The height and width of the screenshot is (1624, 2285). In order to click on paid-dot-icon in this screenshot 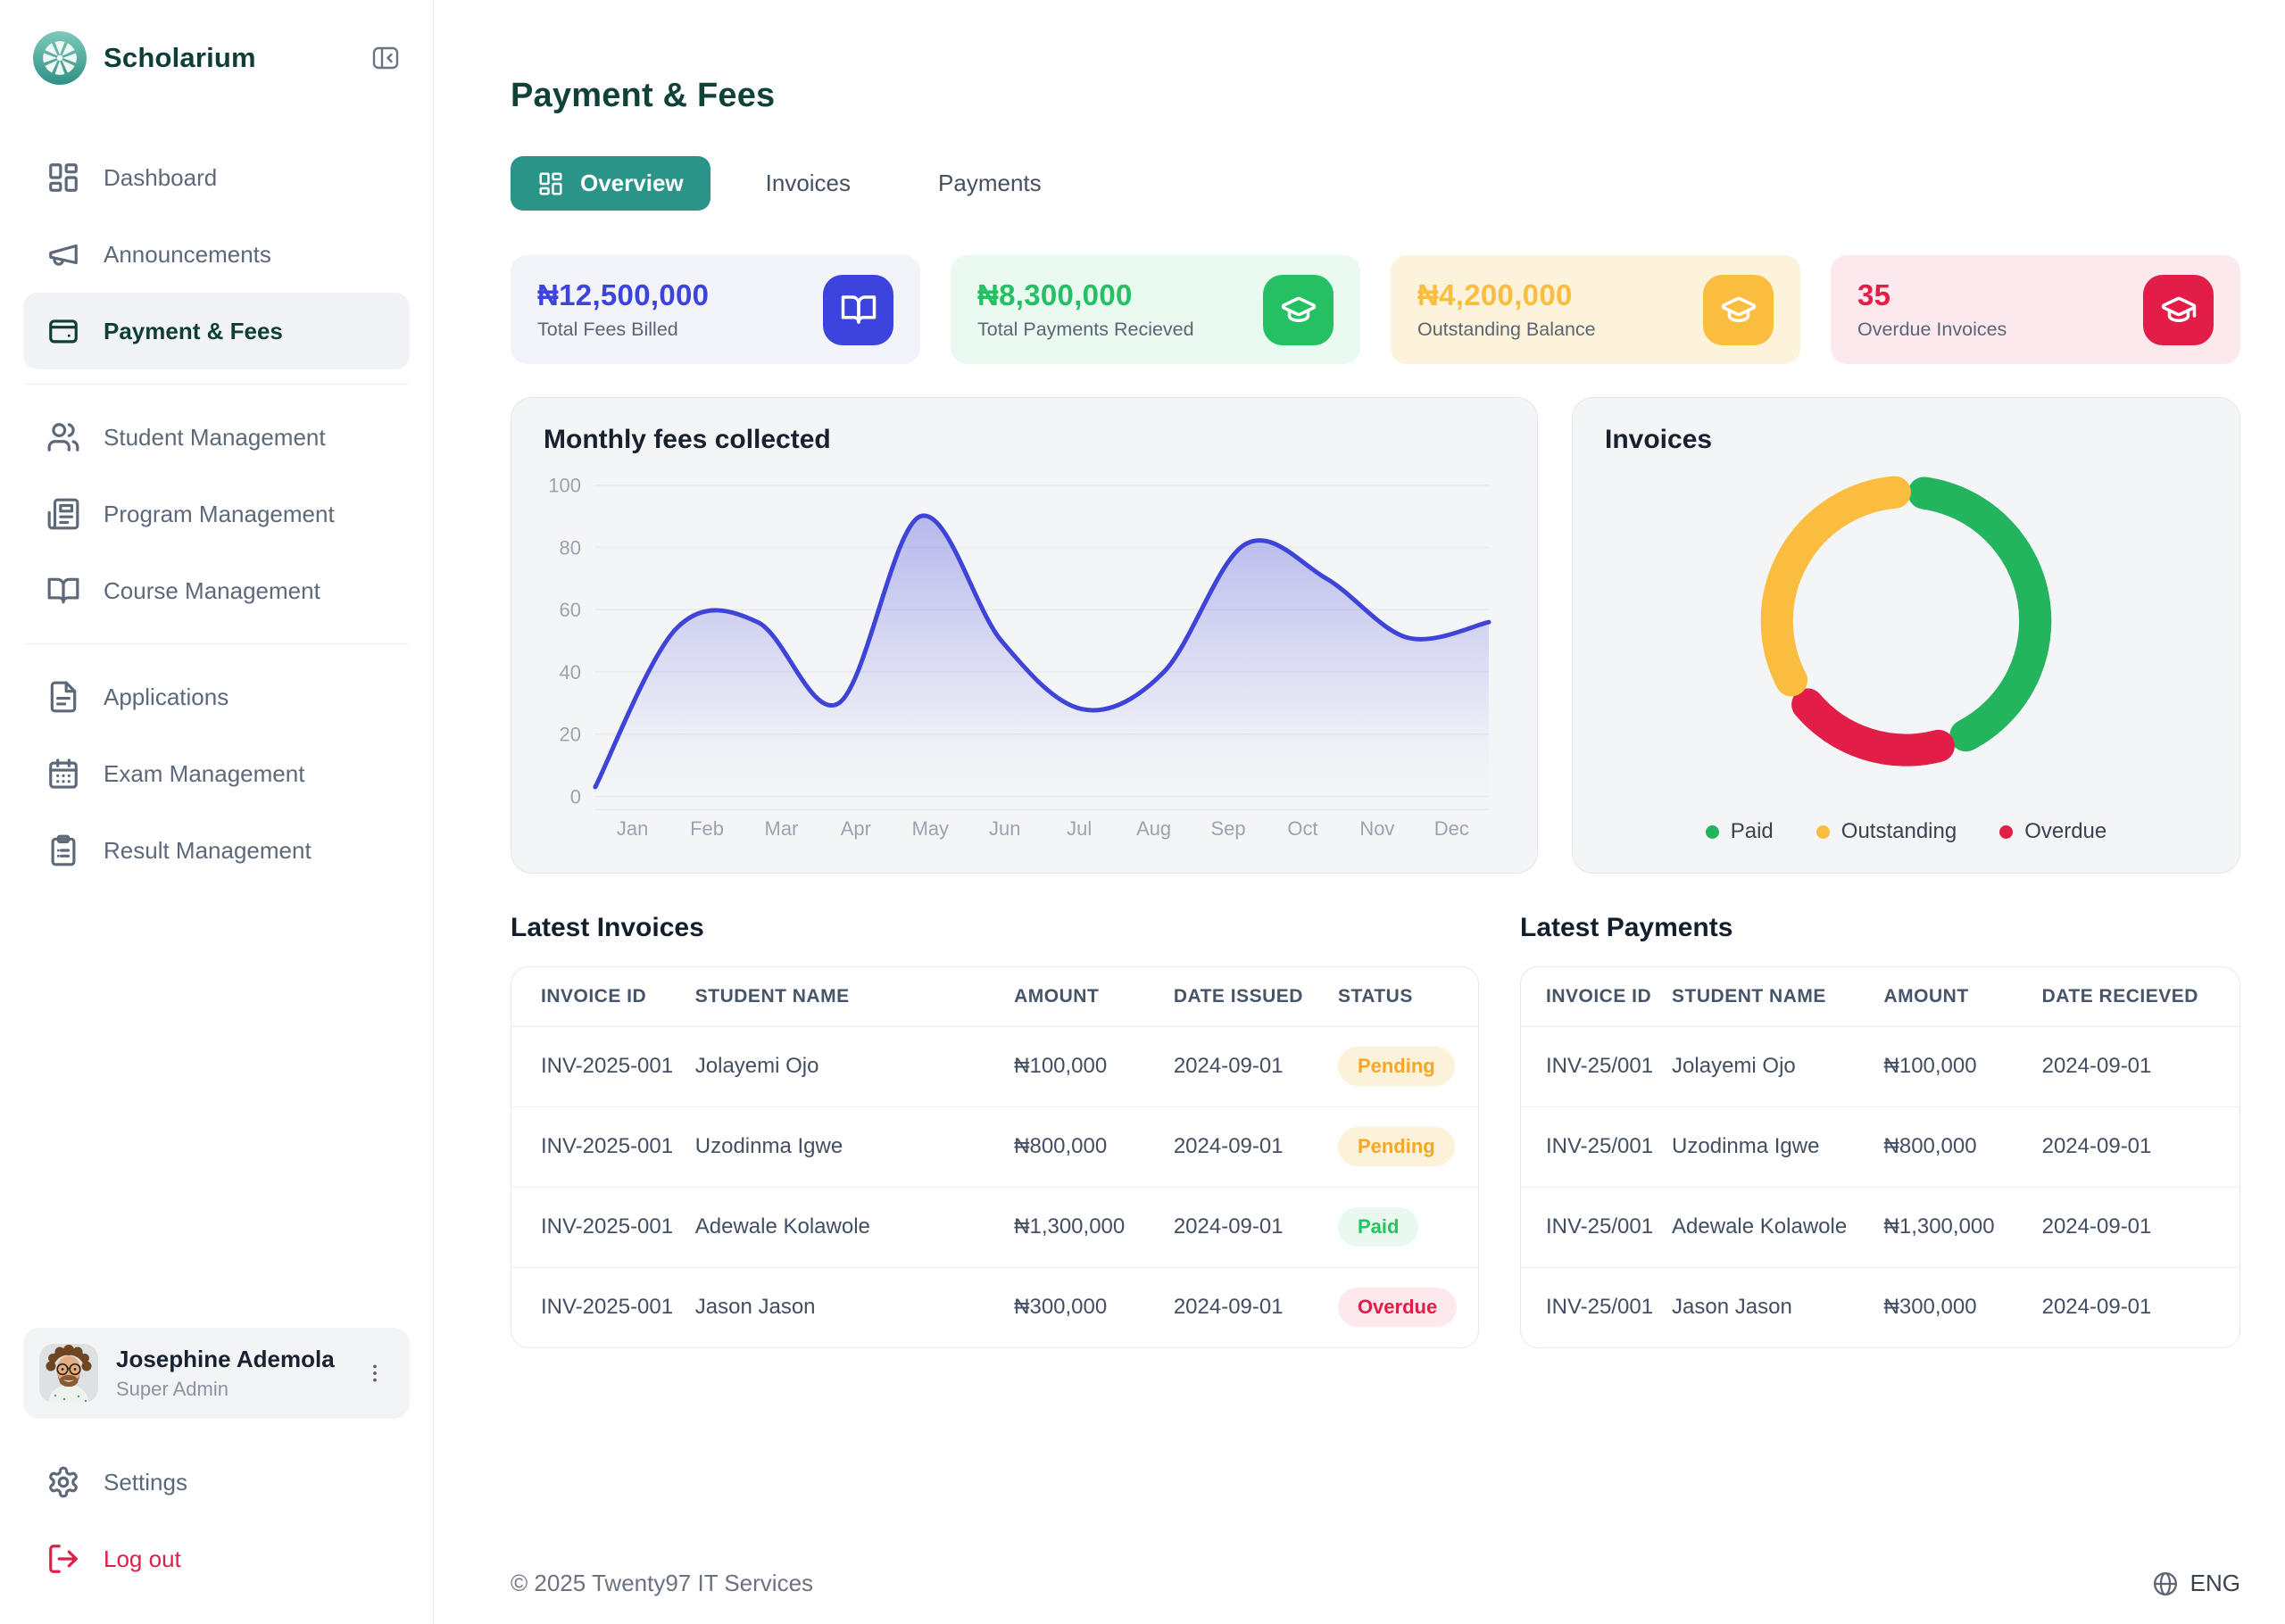, I will do `click(1712, 831)`.